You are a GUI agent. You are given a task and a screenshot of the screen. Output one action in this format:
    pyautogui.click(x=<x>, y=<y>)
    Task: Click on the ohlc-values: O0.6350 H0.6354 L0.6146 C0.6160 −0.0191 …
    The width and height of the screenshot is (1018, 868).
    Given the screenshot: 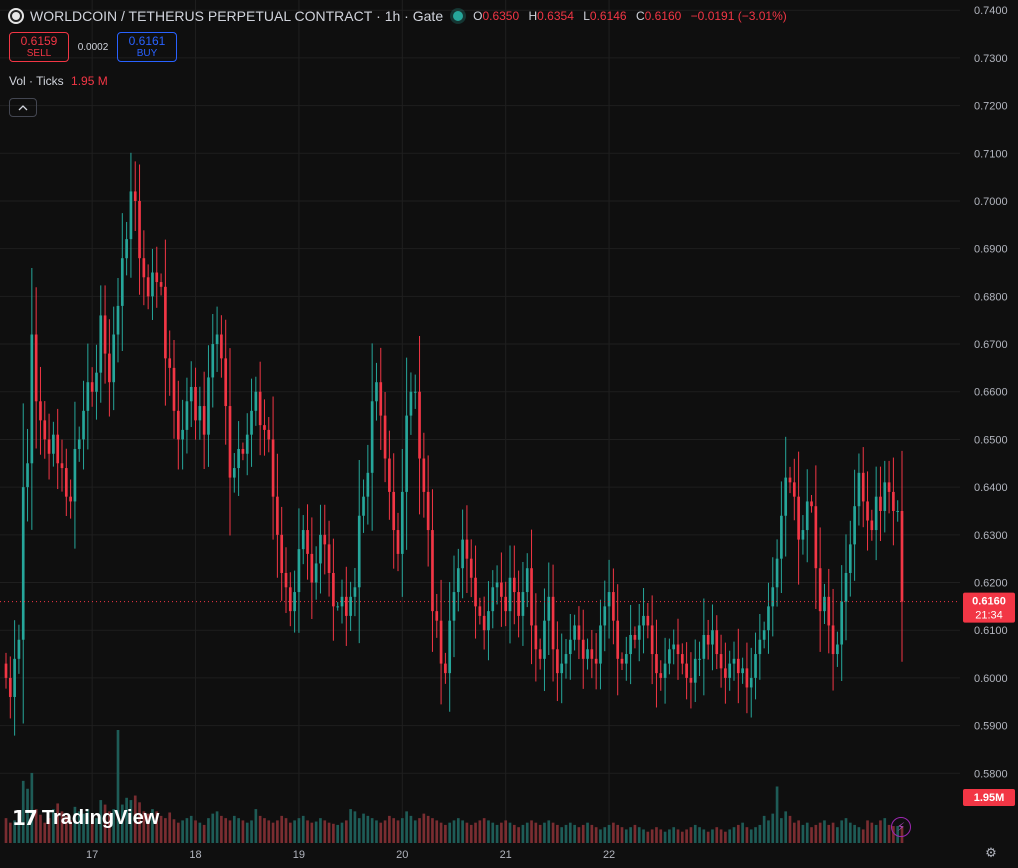 What is the action you would take?
    pyautogui.click(x=630, y=16)
    